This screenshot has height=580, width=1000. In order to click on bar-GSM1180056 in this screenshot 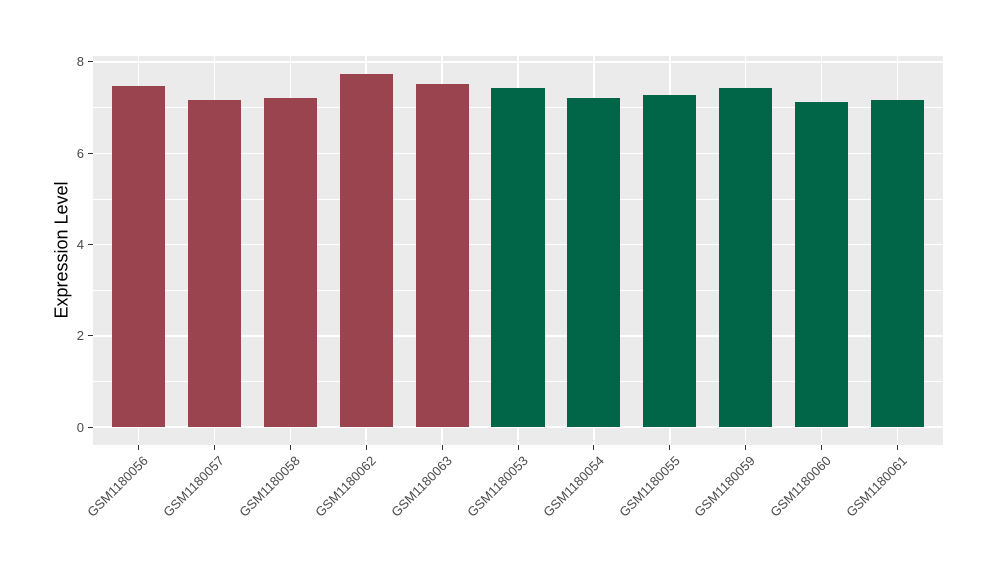, I will do `click(138, 256)`.